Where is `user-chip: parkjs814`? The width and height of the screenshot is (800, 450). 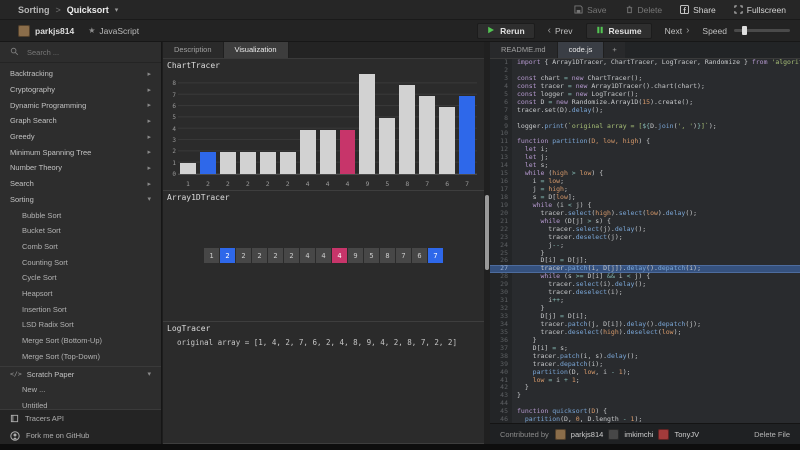 user-chip: parkjs814 is located at coordinates (46, 30).